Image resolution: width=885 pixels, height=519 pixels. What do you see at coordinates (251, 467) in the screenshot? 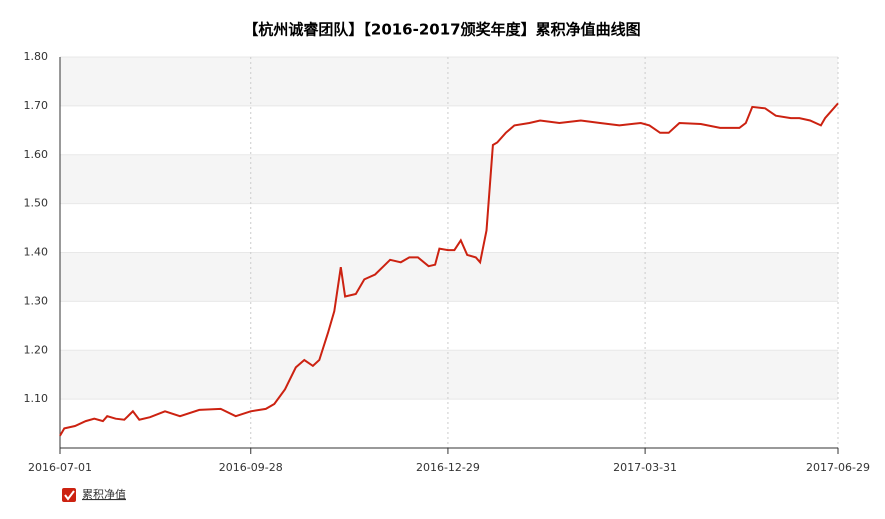
I see `x-tick-label: 2016-09-28` at bounding box center [251, 467].